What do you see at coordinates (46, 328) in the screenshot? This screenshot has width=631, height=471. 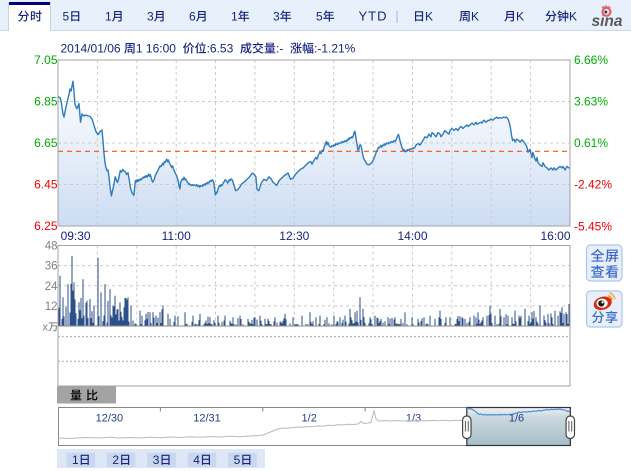 I see `svg-text: x` at bounding box center [46, 328].